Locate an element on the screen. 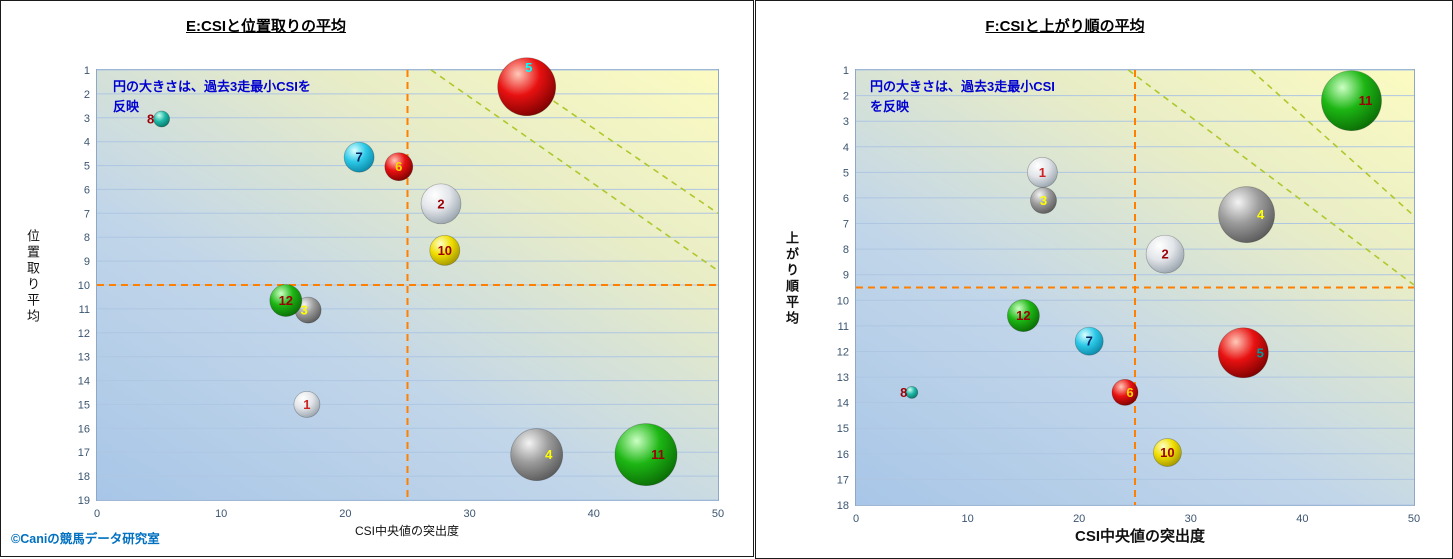 This screenshot has width=1453, height=559. chart-f-y-axis-title: 上がり順平均 is located at coordinates (791, 279).